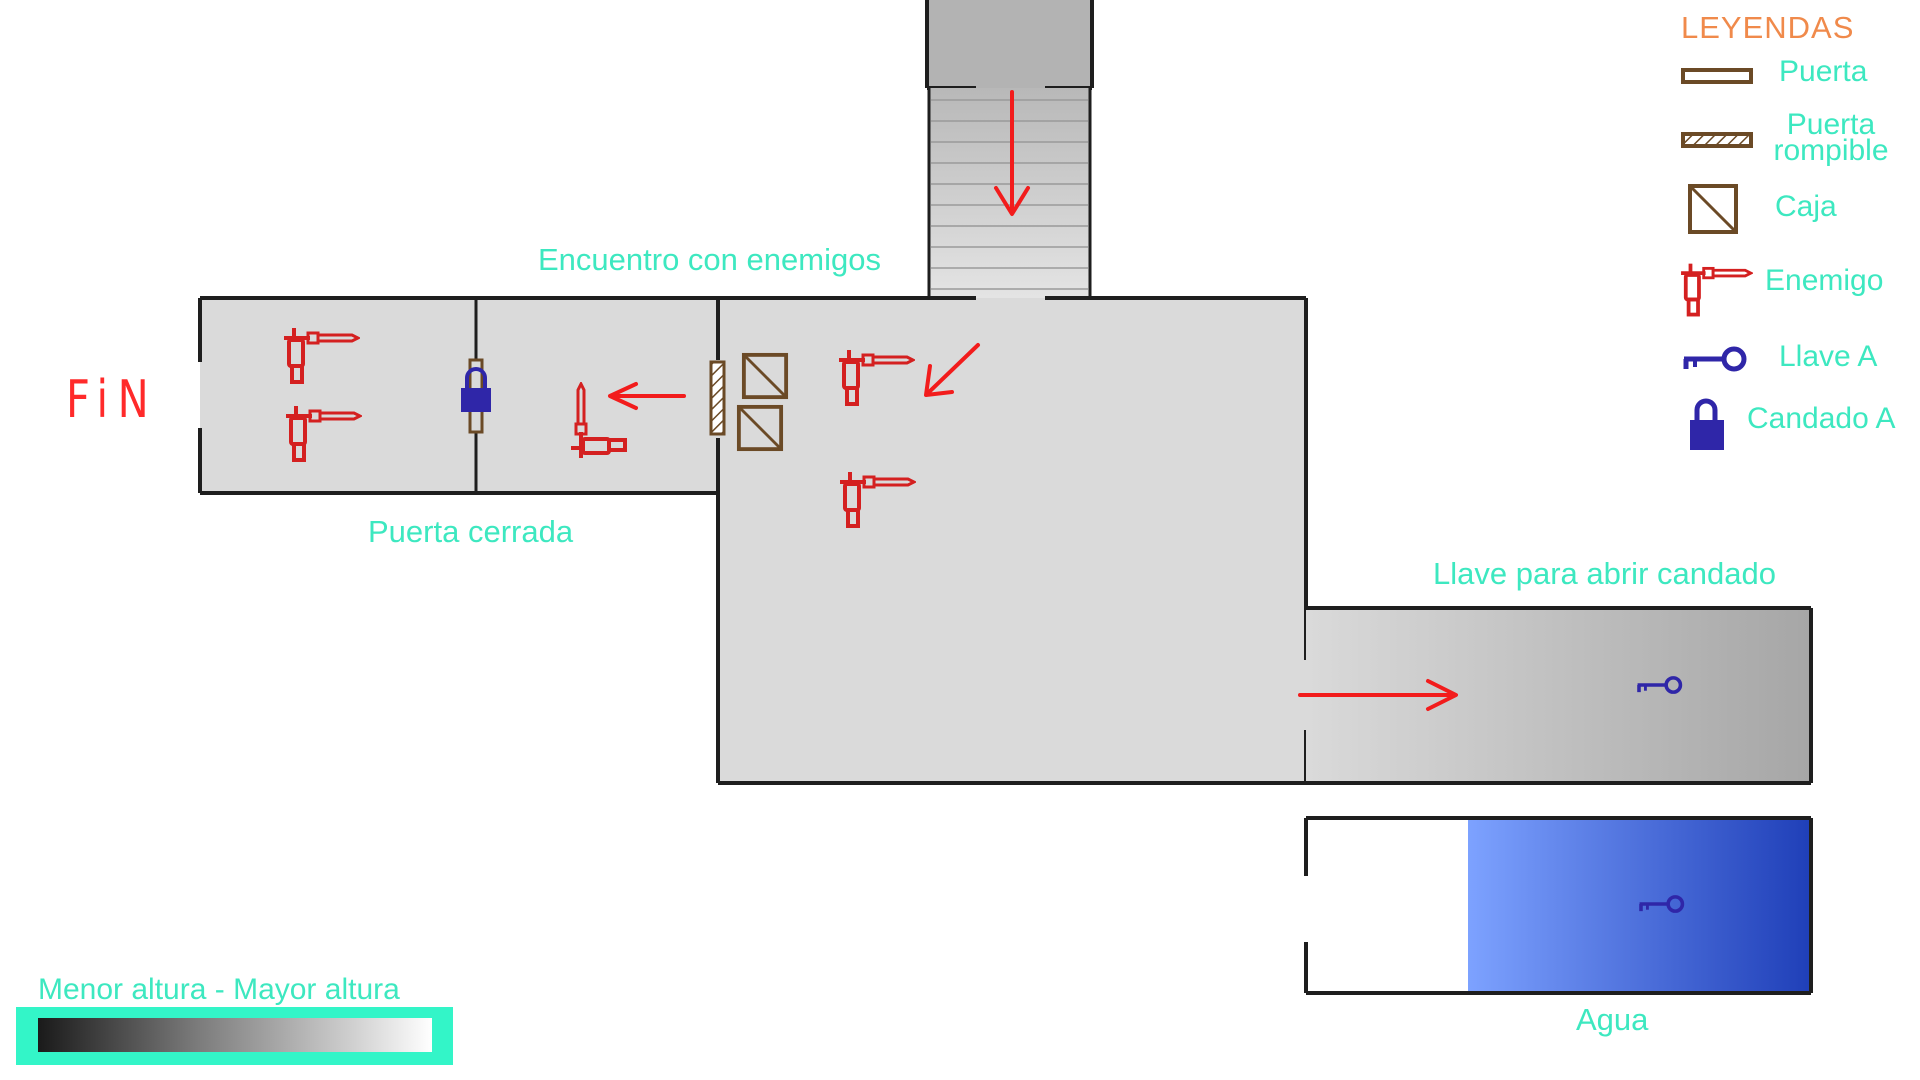 This screenshot has height=1080, width=1920. What do you see at coordinates (112, 400) in the screenshot?
I see `end-label: FiN` at bounding box center [112, 400].